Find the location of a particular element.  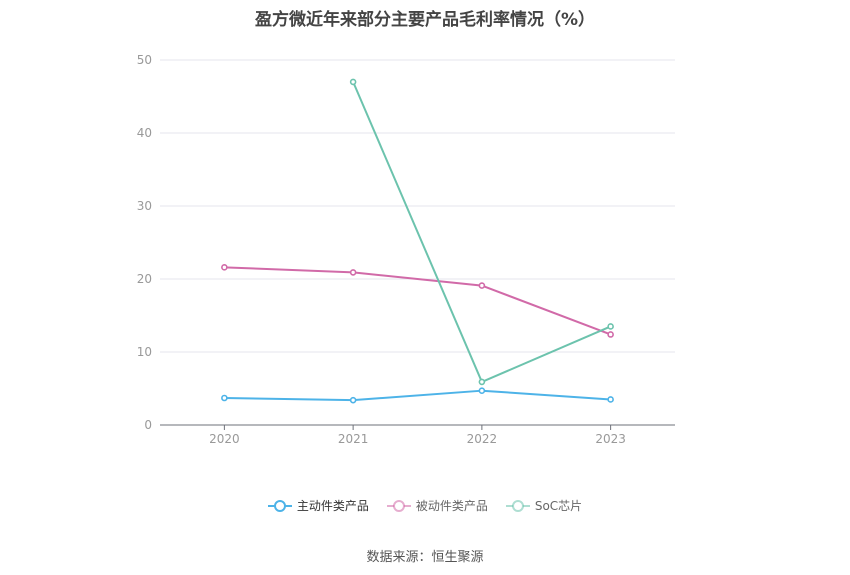

legend-item: 主动件类产品 is located at coordinates (318, 505).